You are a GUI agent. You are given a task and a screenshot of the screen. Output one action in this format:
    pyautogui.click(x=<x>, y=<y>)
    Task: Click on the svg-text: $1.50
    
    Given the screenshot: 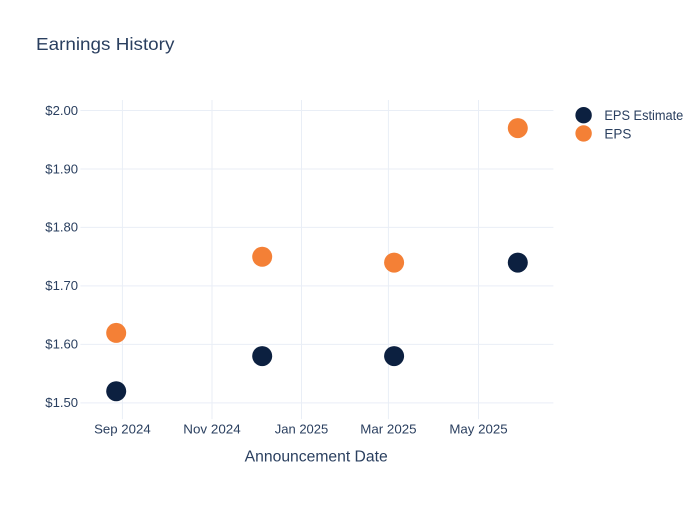 What is the action you would take?
    pyautogui.click(x=61, y=403)
    